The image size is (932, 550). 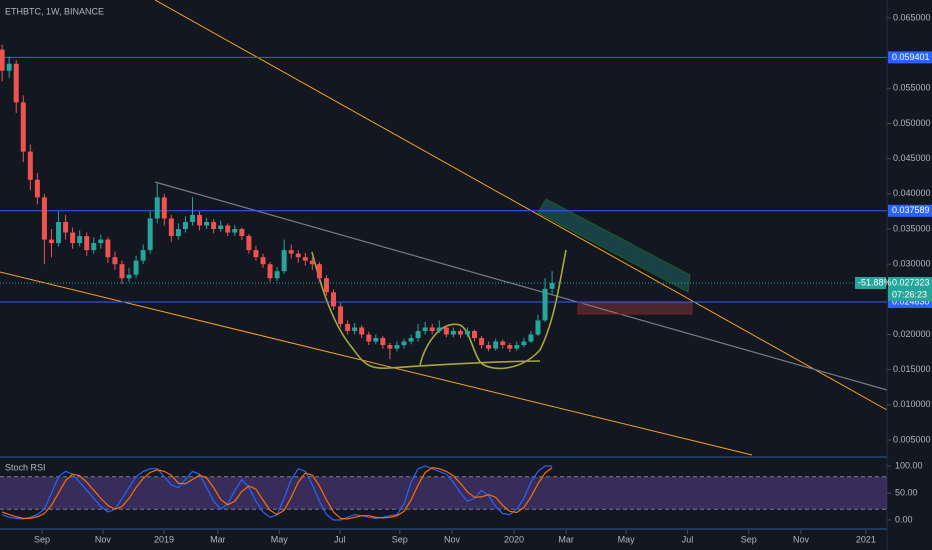 I want to click on x-tick-label: Jul, so click(x=340, y=539).